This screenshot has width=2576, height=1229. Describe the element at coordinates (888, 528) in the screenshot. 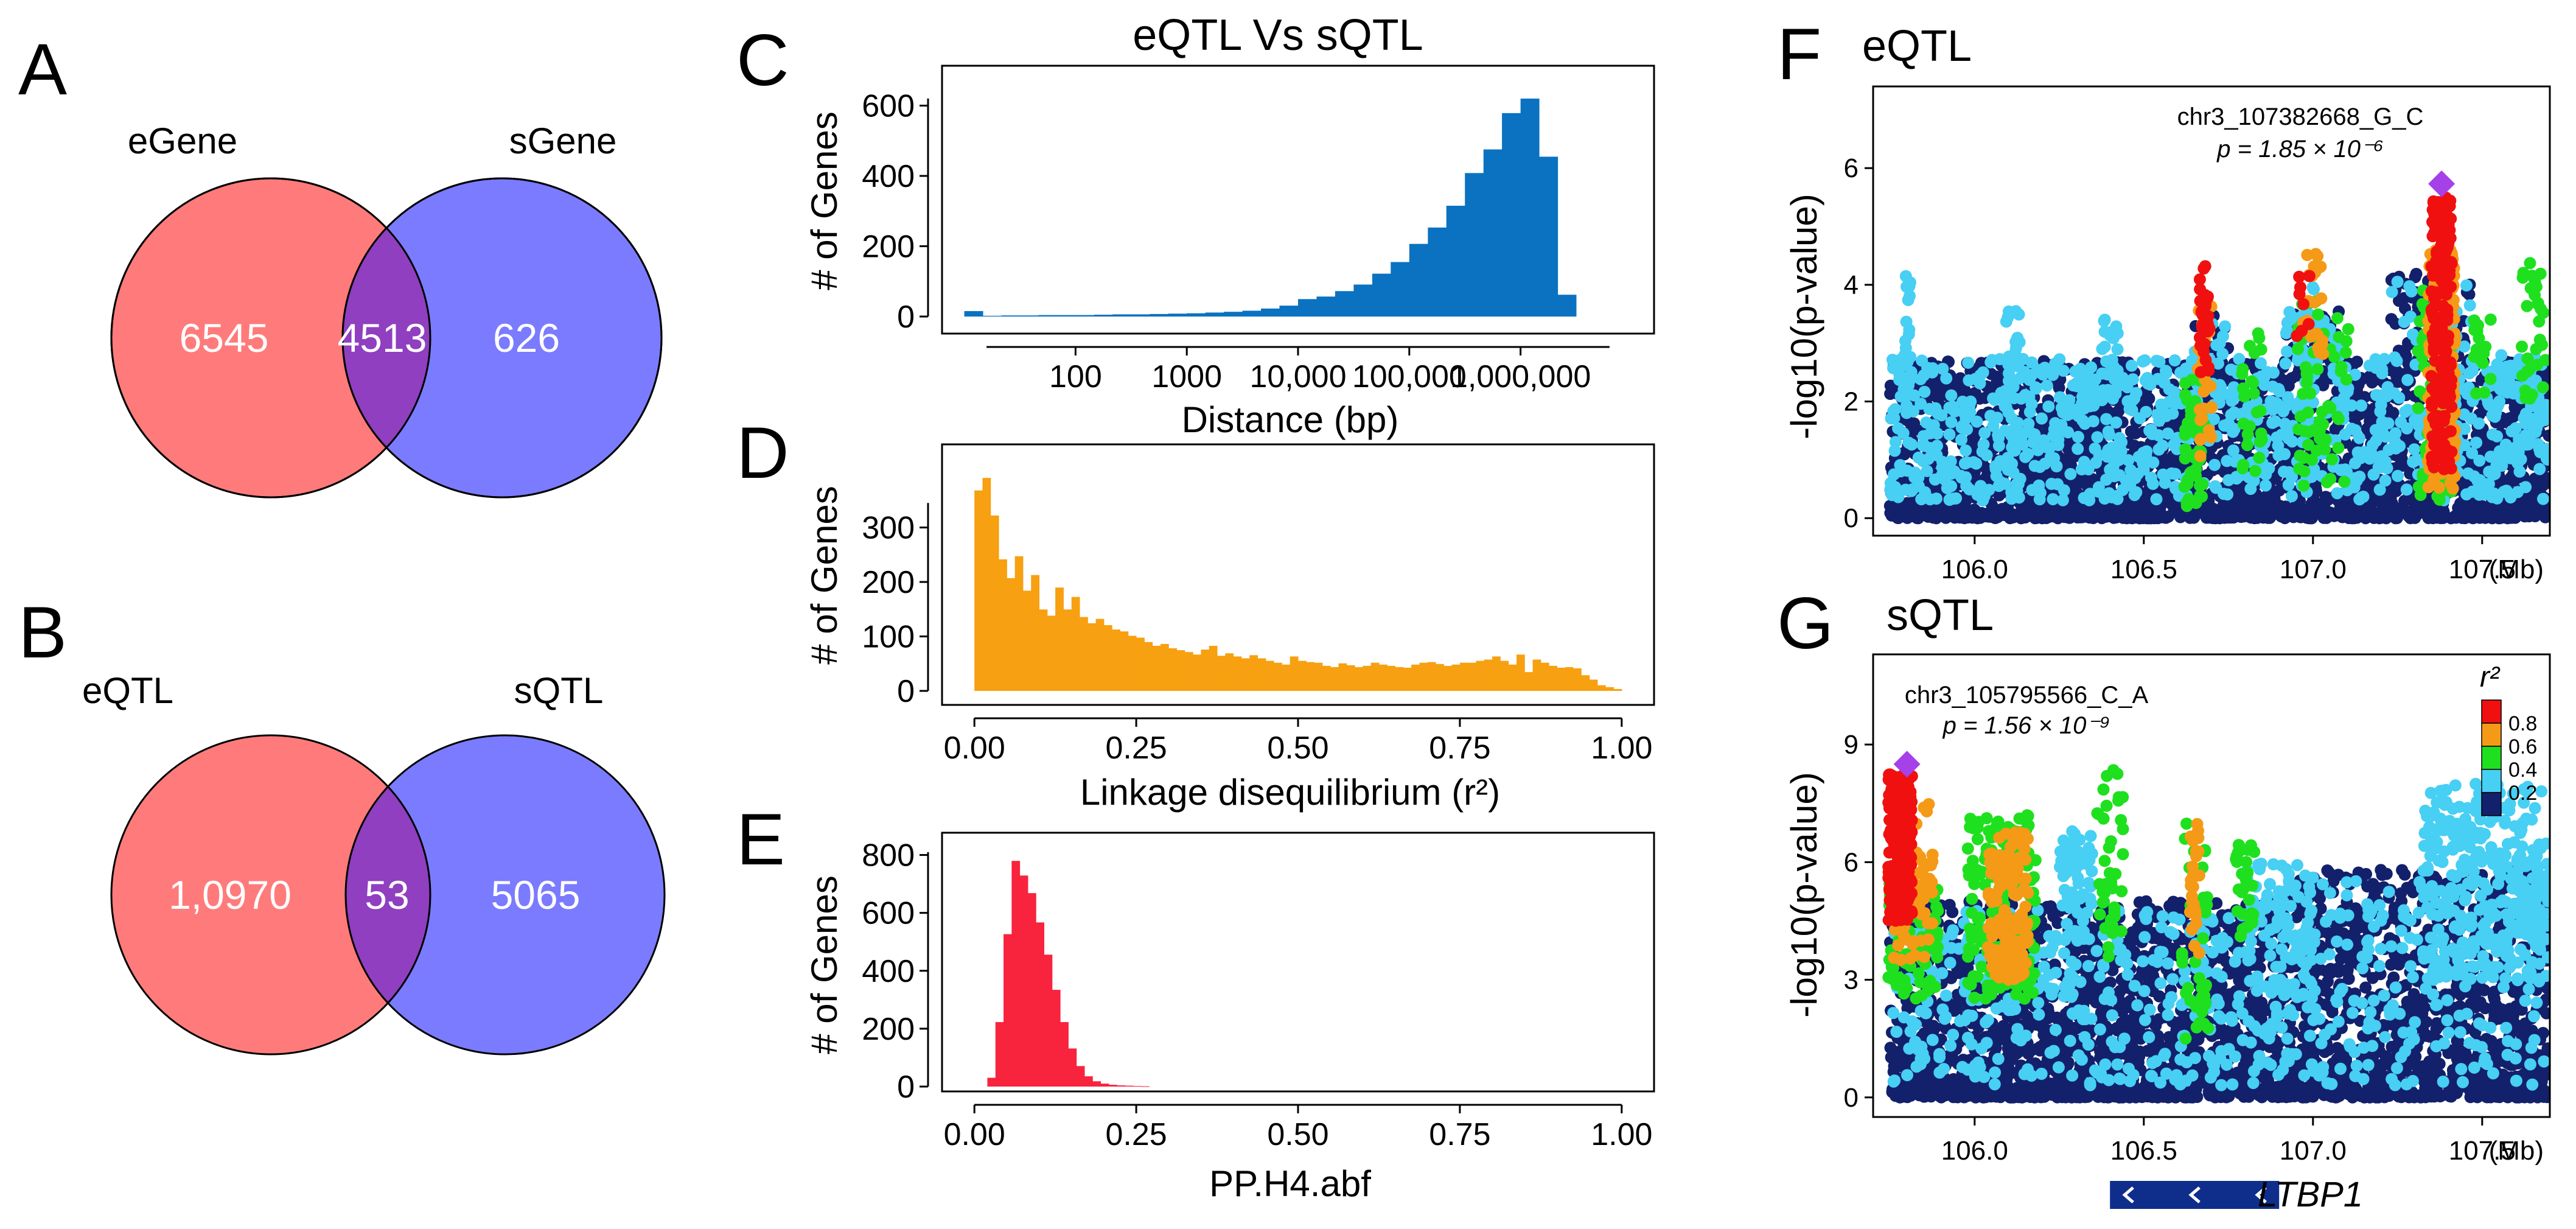

I see `panel-d-y-tick-label: 300` at that location.